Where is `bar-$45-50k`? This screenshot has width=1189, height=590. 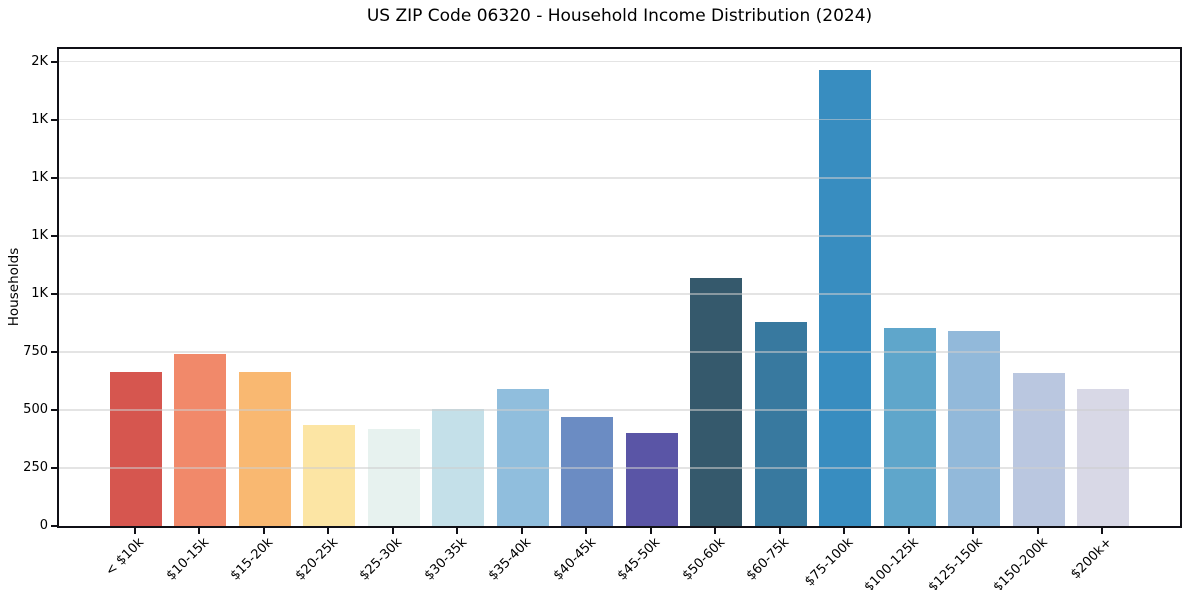 bar-$45-50k is located at coordinates (651, 479).